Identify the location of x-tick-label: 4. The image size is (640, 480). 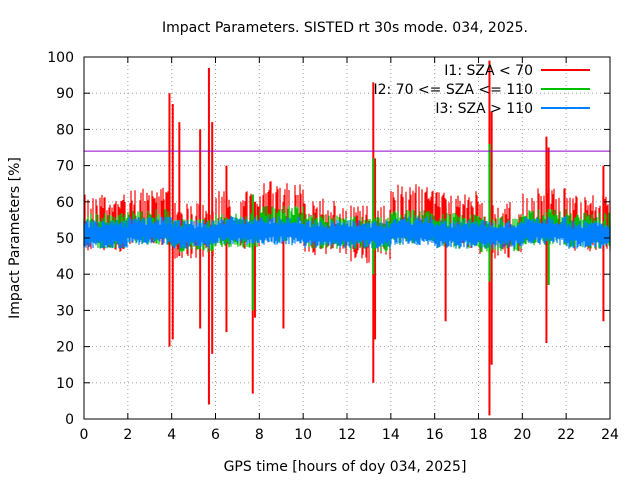
(171, 435).